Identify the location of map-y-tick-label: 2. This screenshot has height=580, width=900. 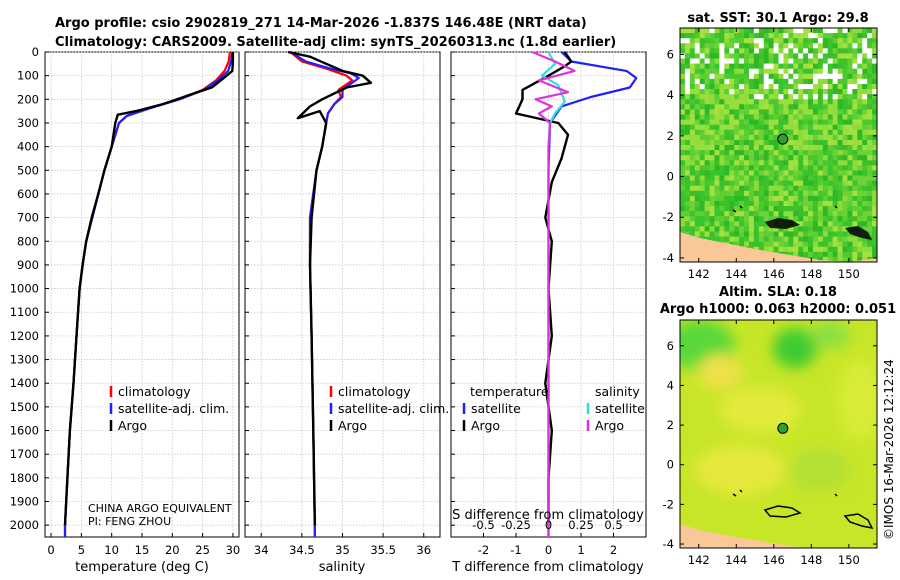
(670, 136).